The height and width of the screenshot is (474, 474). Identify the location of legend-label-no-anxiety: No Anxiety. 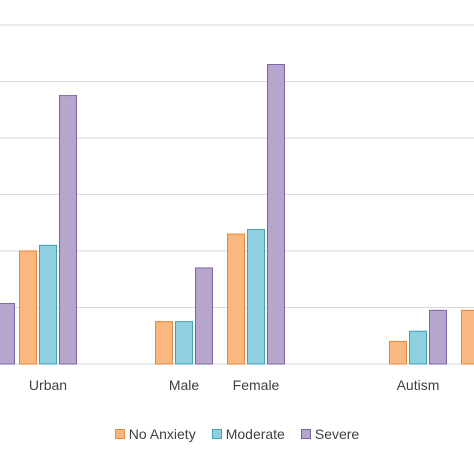
(162, 434).